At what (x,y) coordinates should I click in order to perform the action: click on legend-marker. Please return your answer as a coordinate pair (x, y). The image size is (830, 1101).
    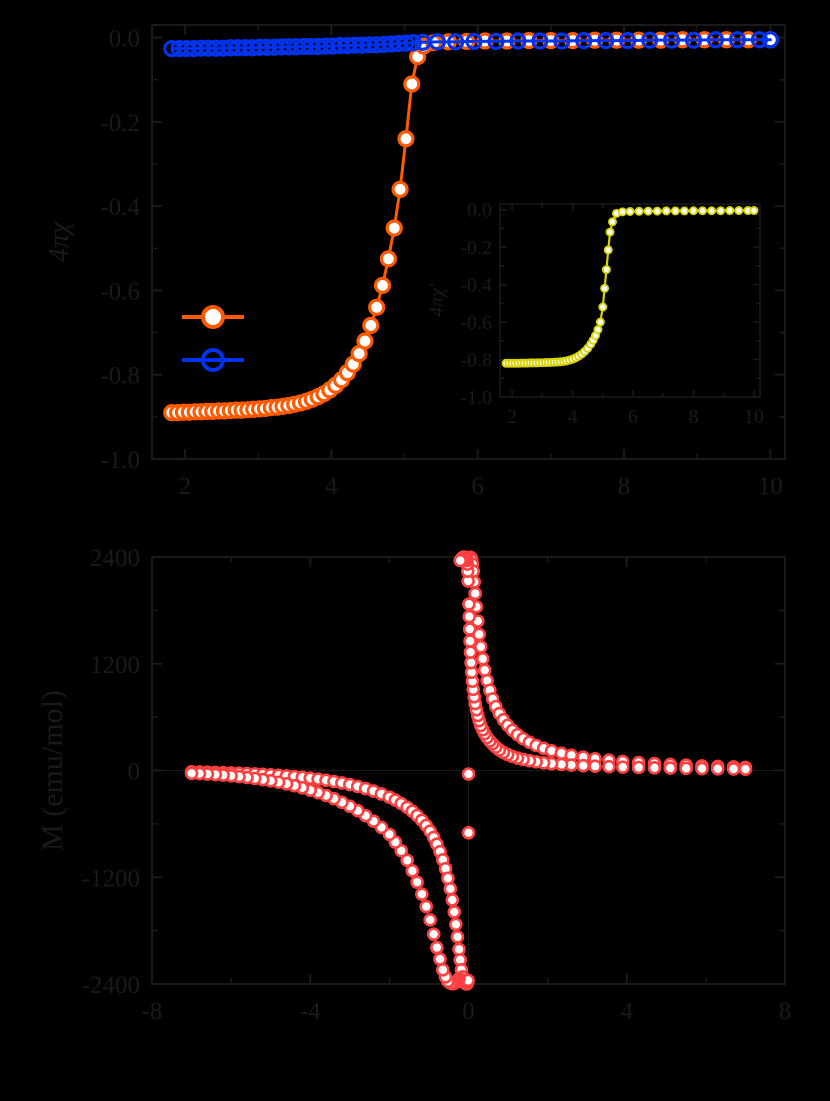
    Looking at the image, I should click on (213, 360).